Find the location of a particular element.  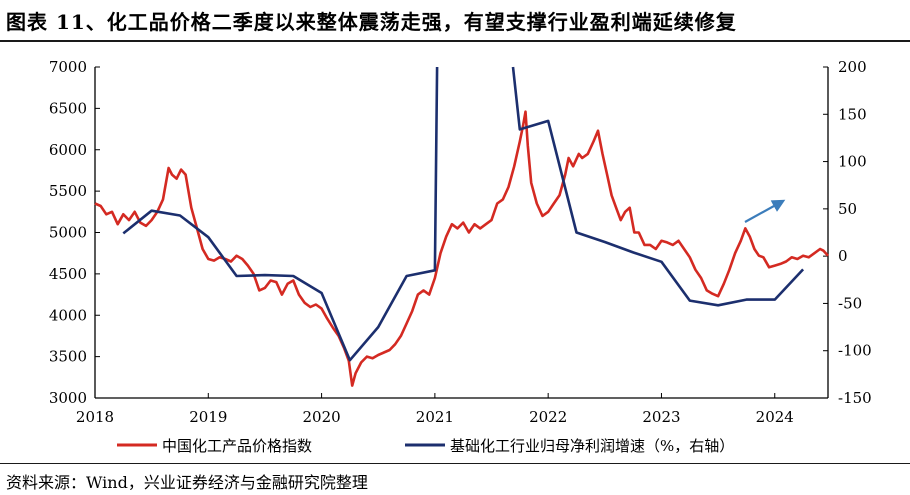

title-rule is located at coordinates (455, 41).